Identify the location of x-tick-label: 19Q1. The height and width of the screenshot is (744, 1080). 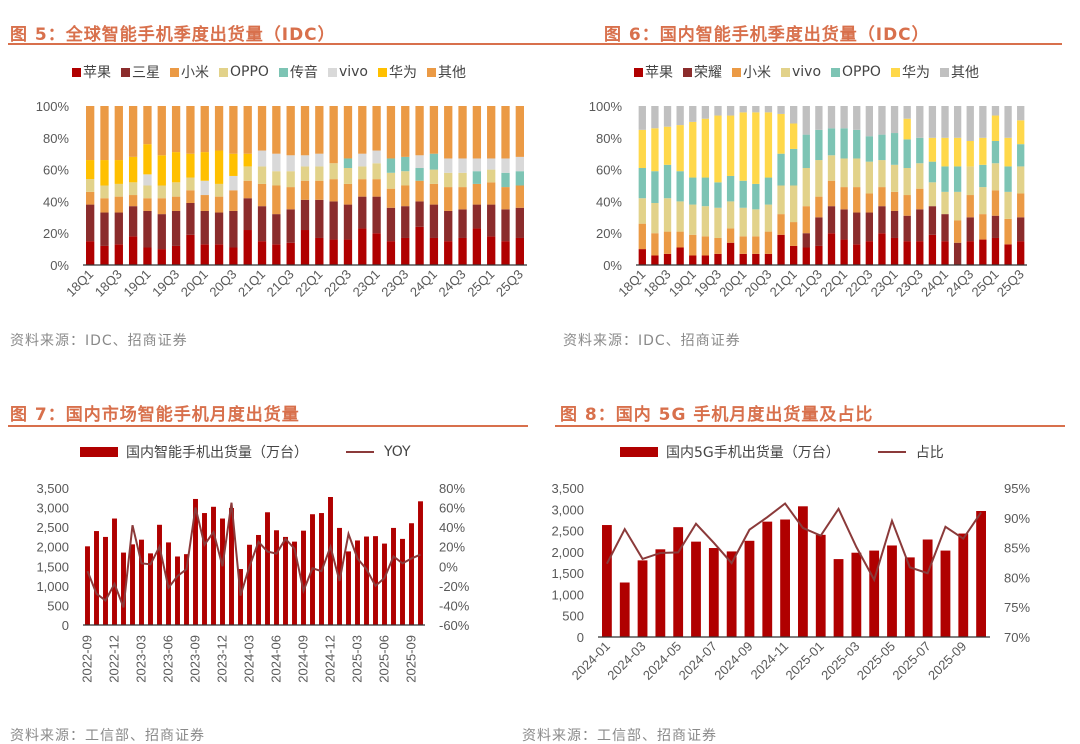
(136, 283).